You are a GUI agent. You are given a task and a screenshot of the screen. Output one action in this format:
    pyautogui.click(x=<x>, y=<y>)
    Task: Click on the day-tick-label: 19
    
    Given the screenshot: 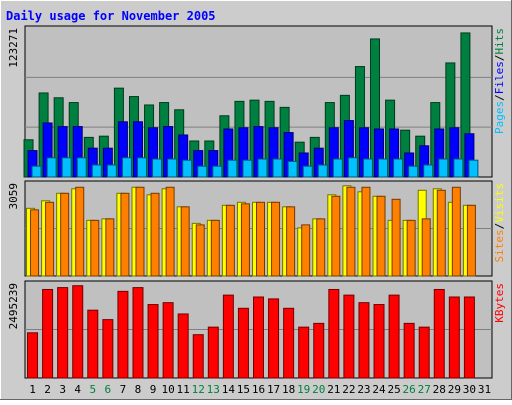 What is the action you would take?
    pyautogui.click(x=303, y=389)
    